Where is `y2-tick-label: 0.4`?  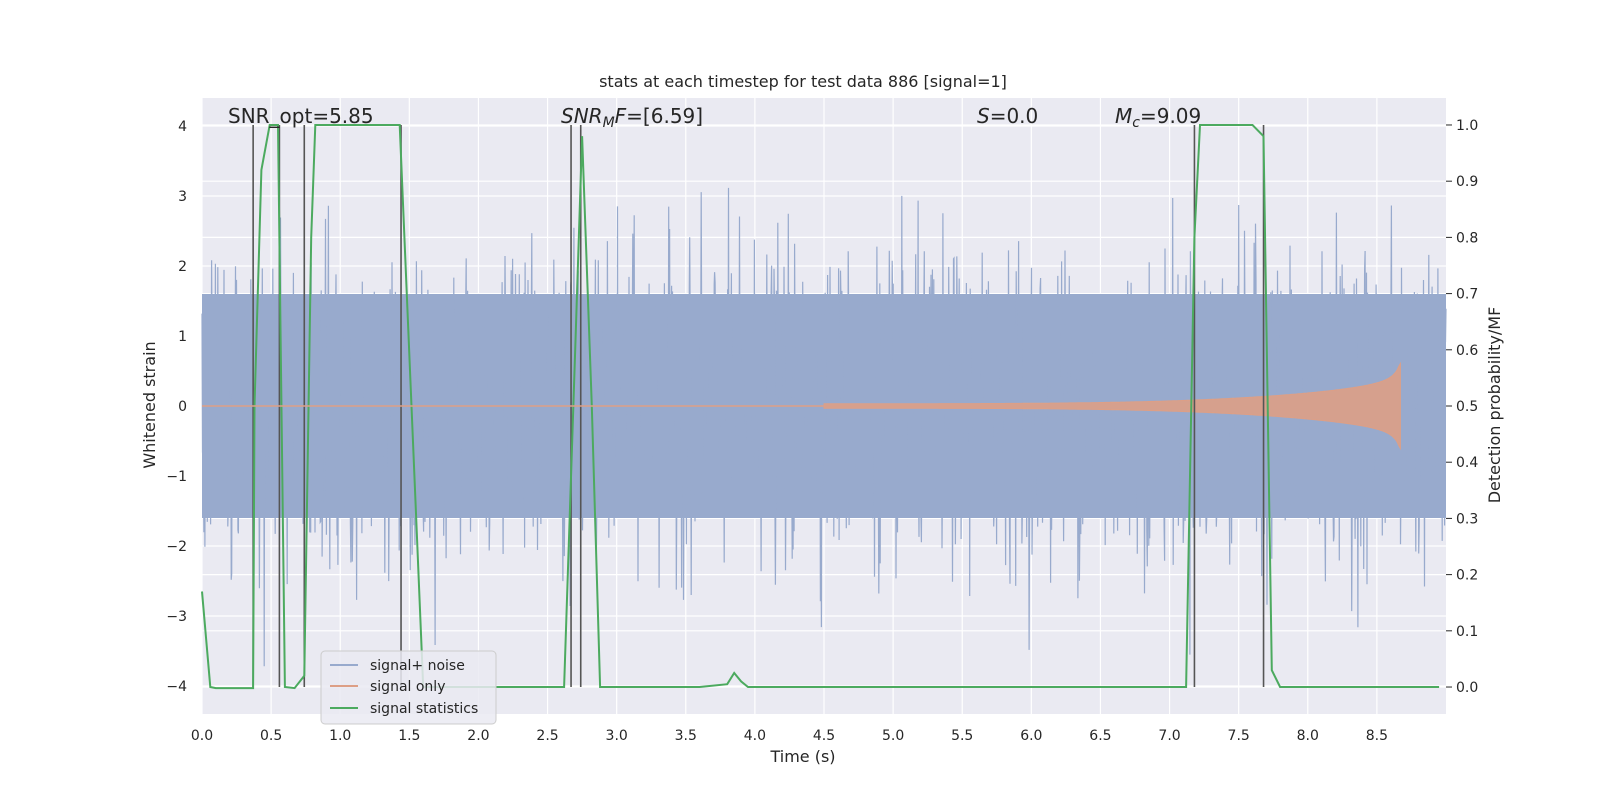
y2-tick-label: 0.4 is located at coordinates (1467, 463).